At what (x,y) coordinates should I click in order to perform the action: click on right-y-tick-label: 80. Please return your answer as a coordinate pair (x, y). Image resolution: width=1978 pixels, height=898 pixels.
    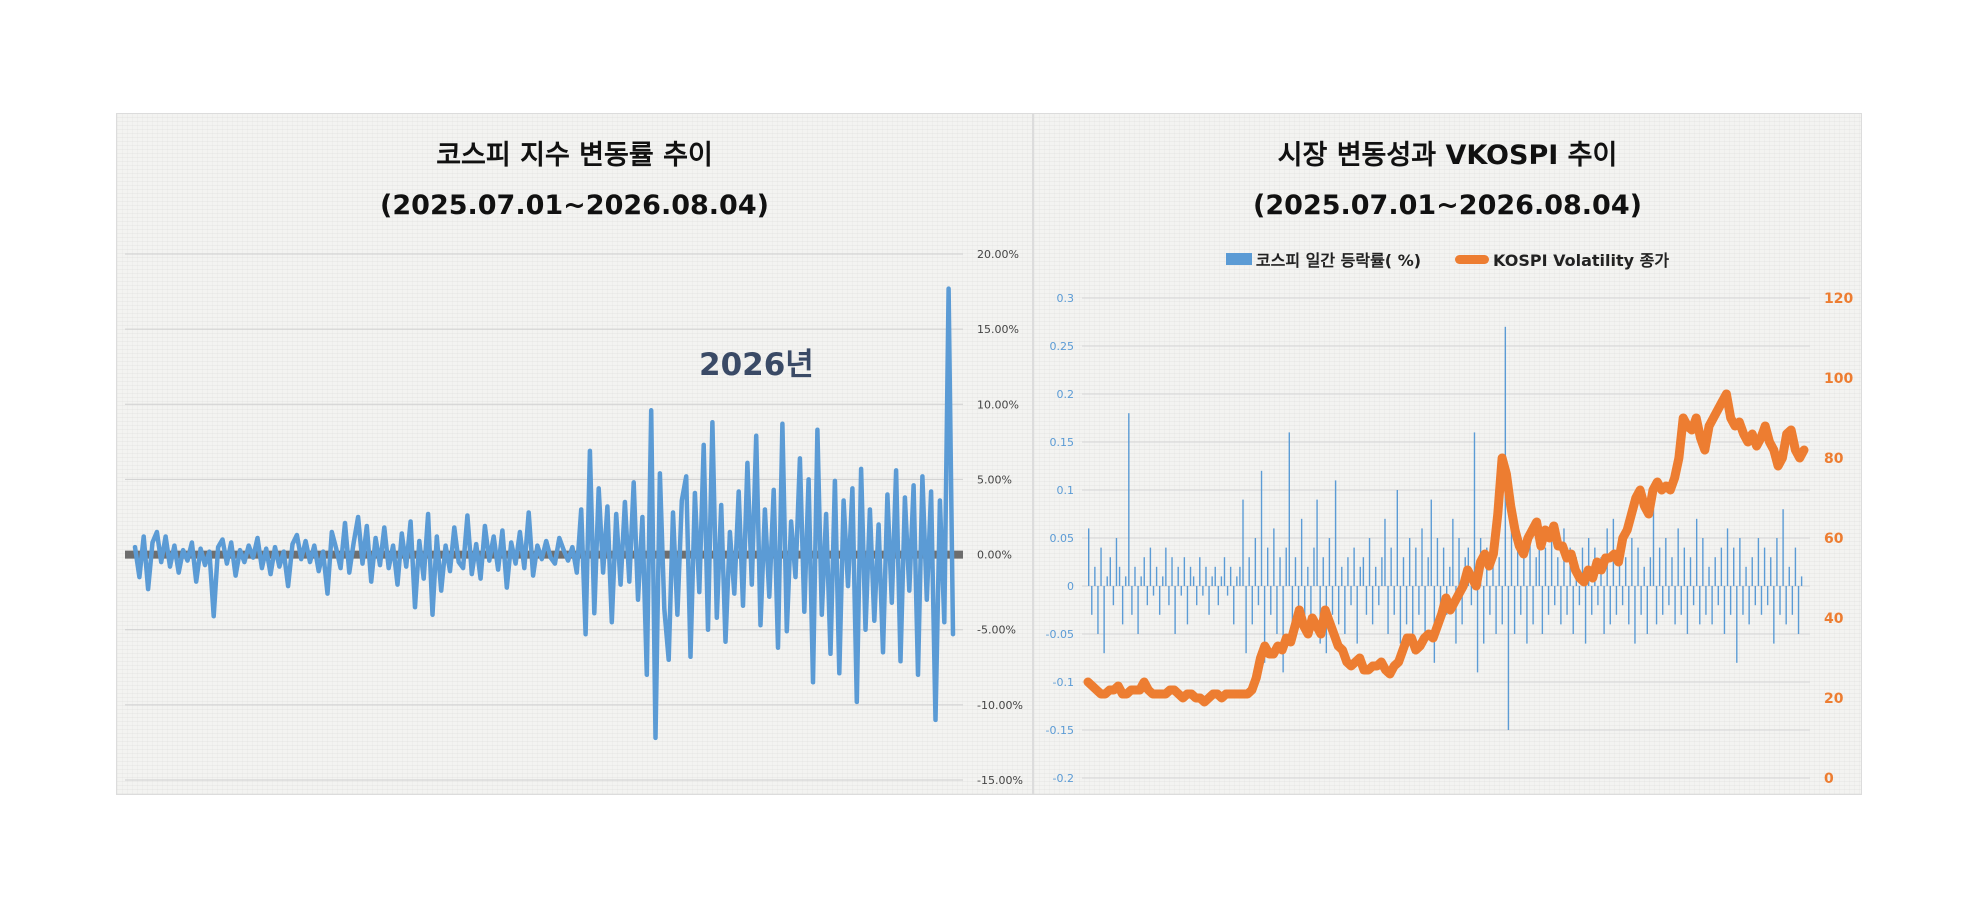
    Looking at the image, I should click on (1834, 459).